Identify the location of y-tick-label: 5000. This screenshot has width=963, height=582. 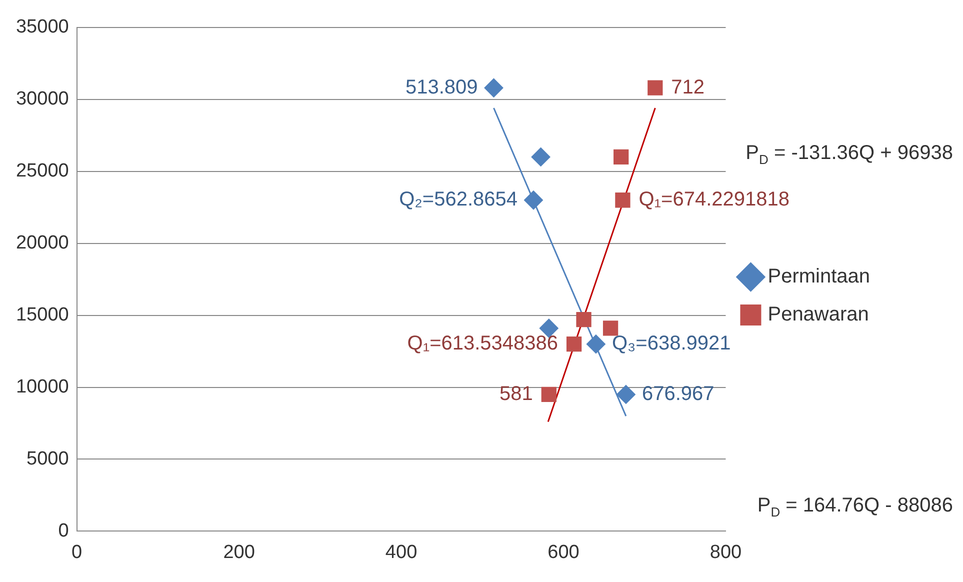
(47, 459).